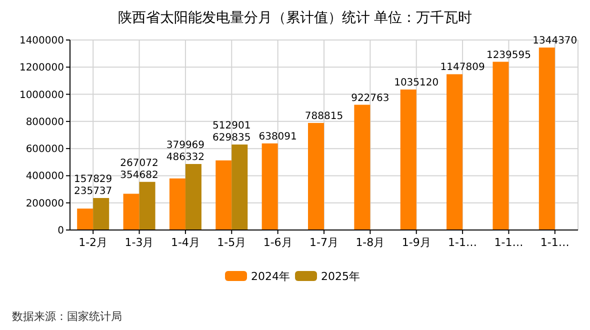 This screenshot has height=330, width=590. I want to click on x-tick-label: 1-6月, so click(277, 242).